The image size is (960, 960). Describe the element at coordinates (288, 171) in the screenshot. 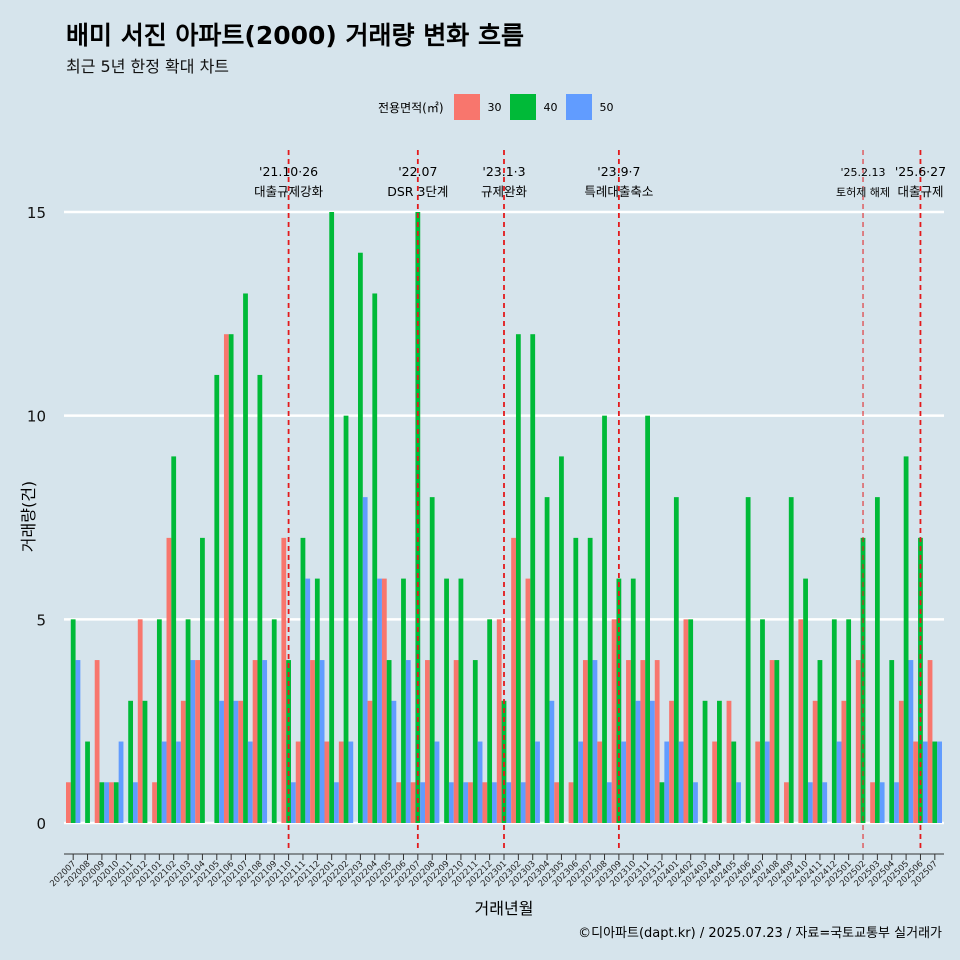

I see `event-date-1: '21.10·26` at that location.